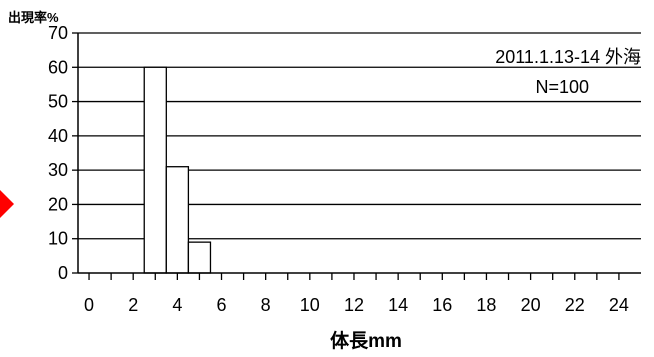 The width and height of the screenshot is (654, 357). Describe the element at coordinates (58, 239) in the screenshot. I see `y-tick-label: 10` at that location.